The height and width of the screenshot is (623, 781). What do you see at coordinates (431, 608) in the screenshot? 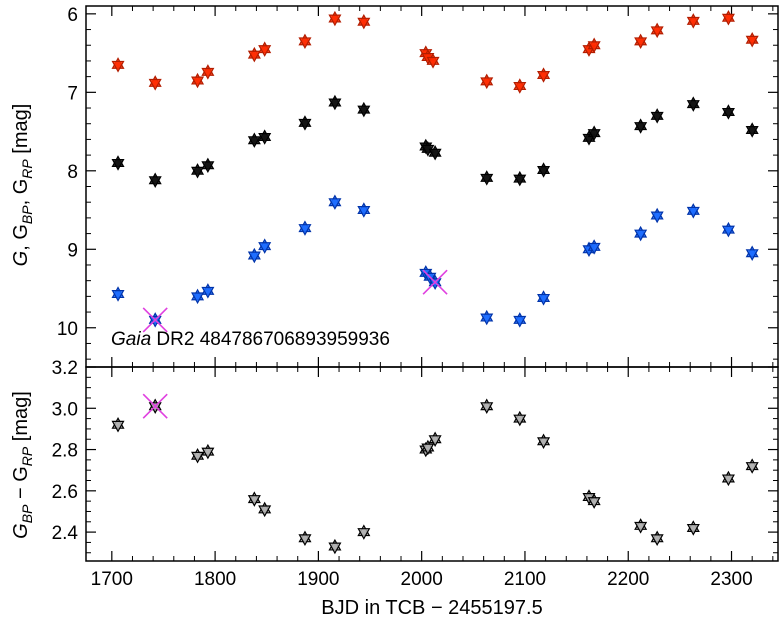
I see `x-axis-title: BJD in TCB − 2455197.5` at bounding box center [431, 608].